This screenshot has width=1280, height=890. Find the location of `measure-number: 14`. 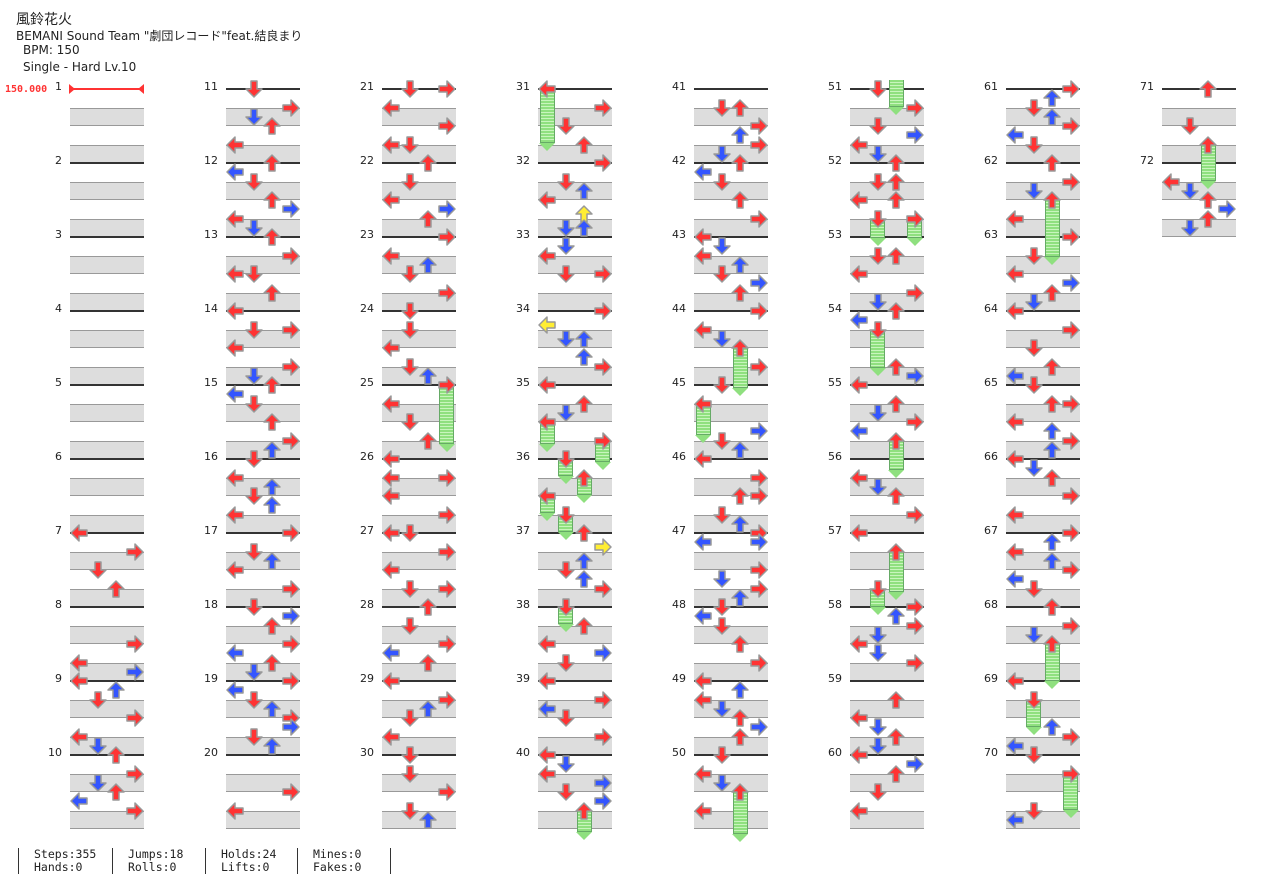

measure-number: 14 is located at coordinates (211, 308).